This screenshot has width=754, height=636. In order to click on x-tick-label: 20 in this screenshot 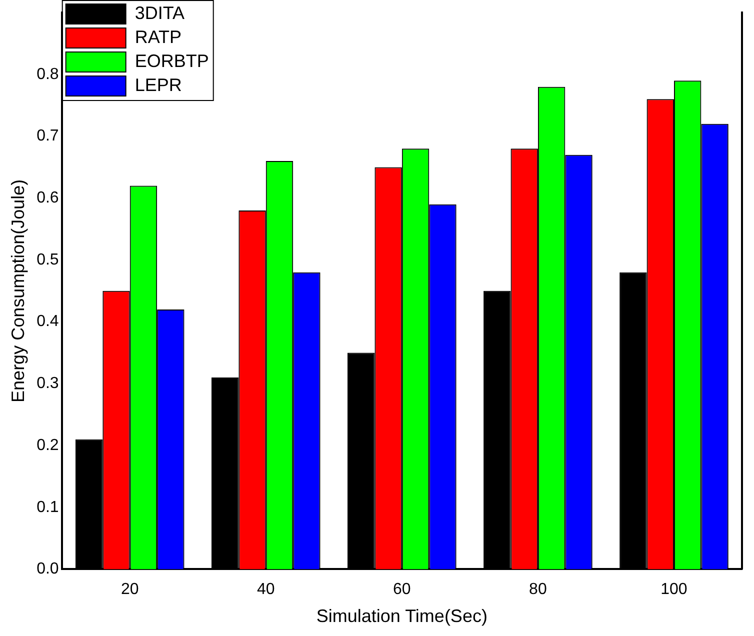, I will do `click(129, 589)`.